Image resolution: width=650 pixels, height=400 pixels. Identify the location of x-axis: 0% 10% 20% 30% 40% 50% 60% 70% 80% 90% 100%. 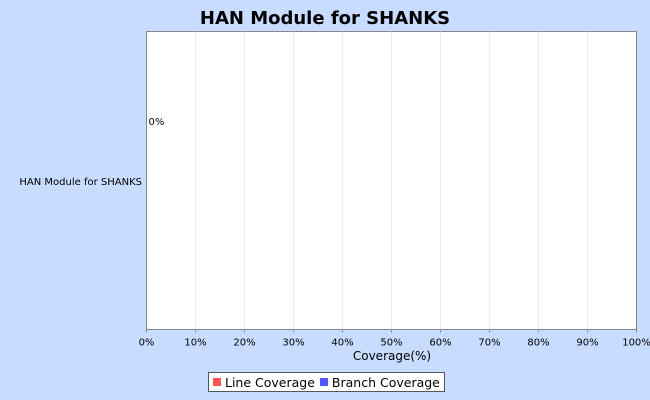
(394, 339).